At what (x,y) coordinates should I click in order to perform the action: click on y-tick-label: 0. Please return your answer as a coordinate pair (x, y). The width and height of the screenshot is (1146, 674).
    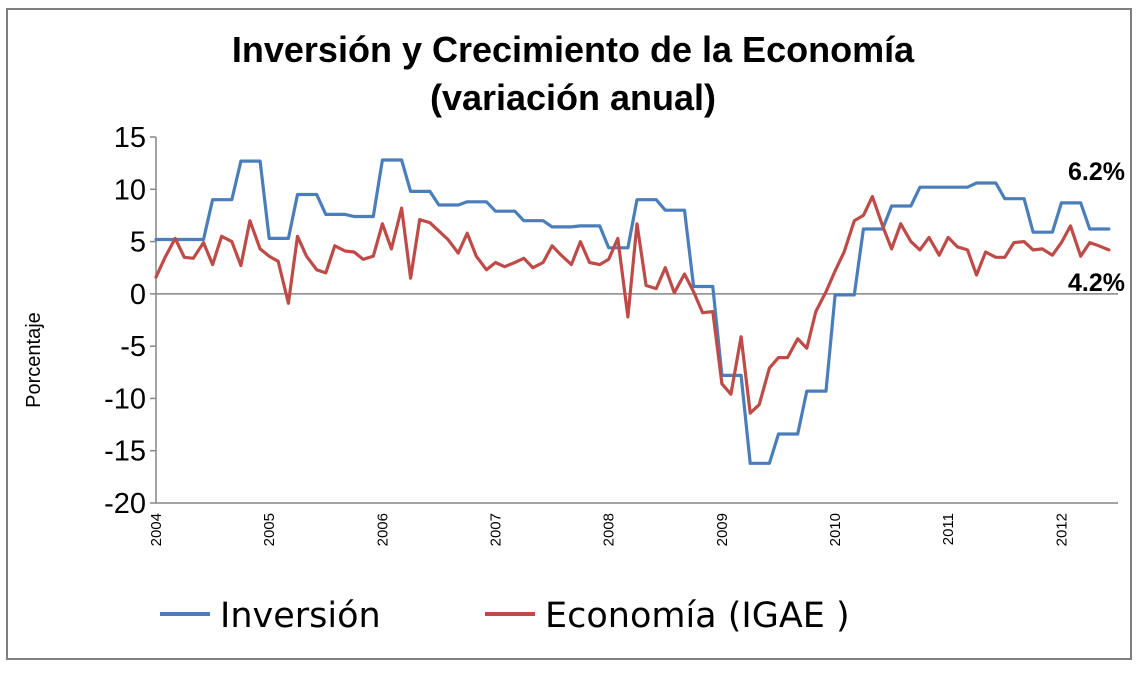
    Looking at the image, I should click on (138, 295).